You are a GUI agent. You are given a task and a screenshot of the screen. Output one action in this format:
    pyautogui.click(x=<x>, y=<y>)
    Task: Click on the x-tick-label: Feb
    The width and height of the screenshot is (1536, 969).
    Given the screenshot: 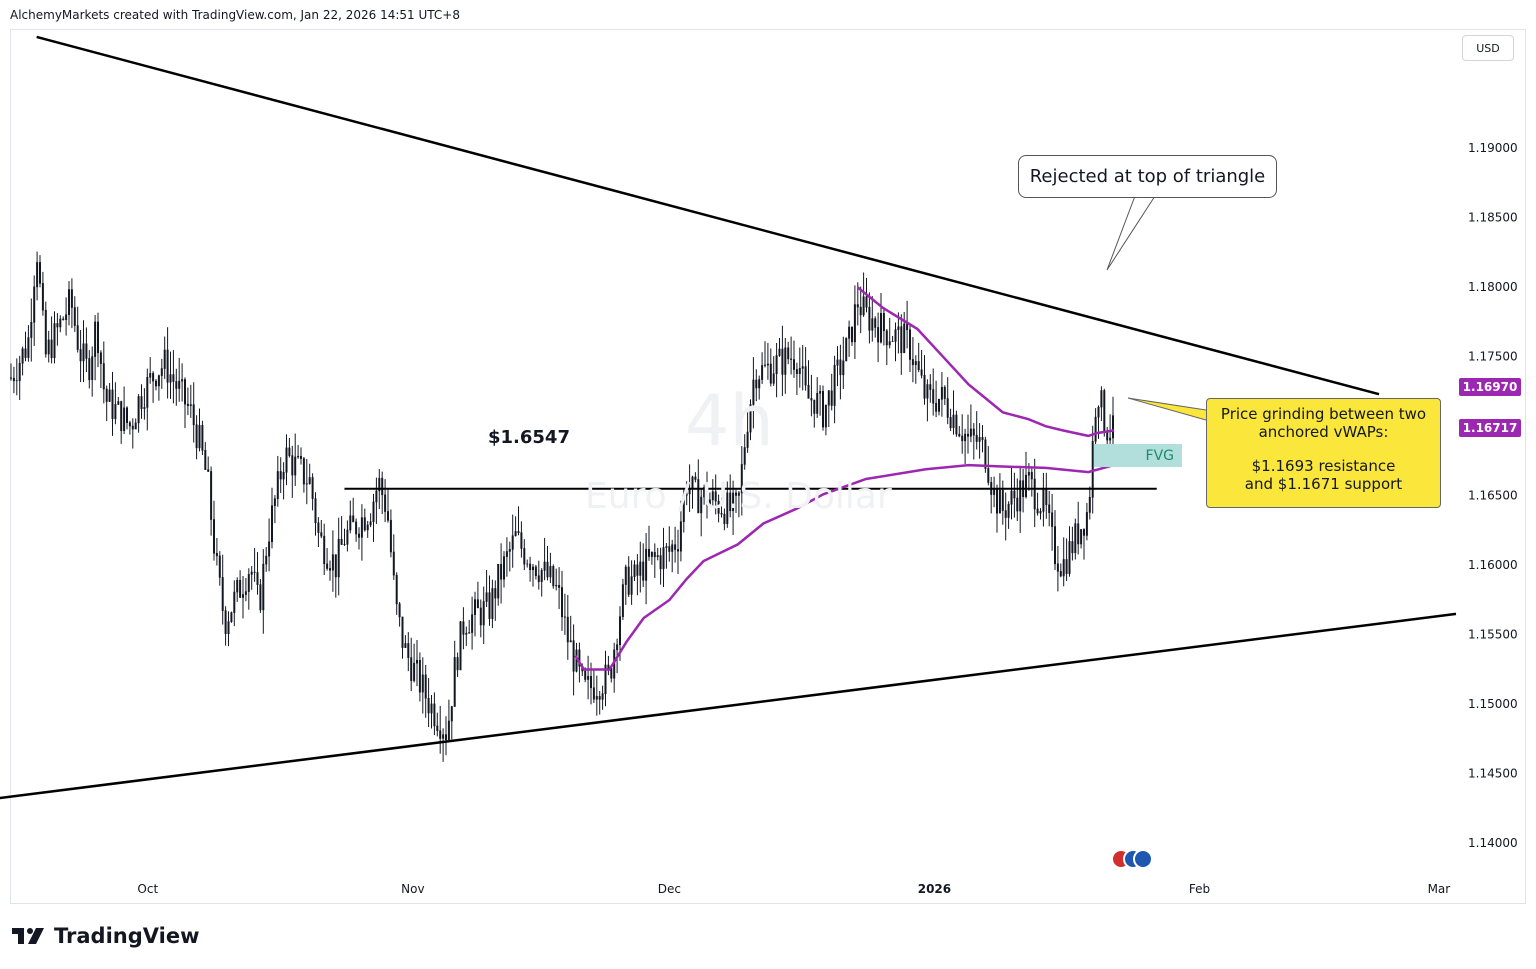 What is the action you would take?
    pyautogui.click(x=1199, y=889)
    